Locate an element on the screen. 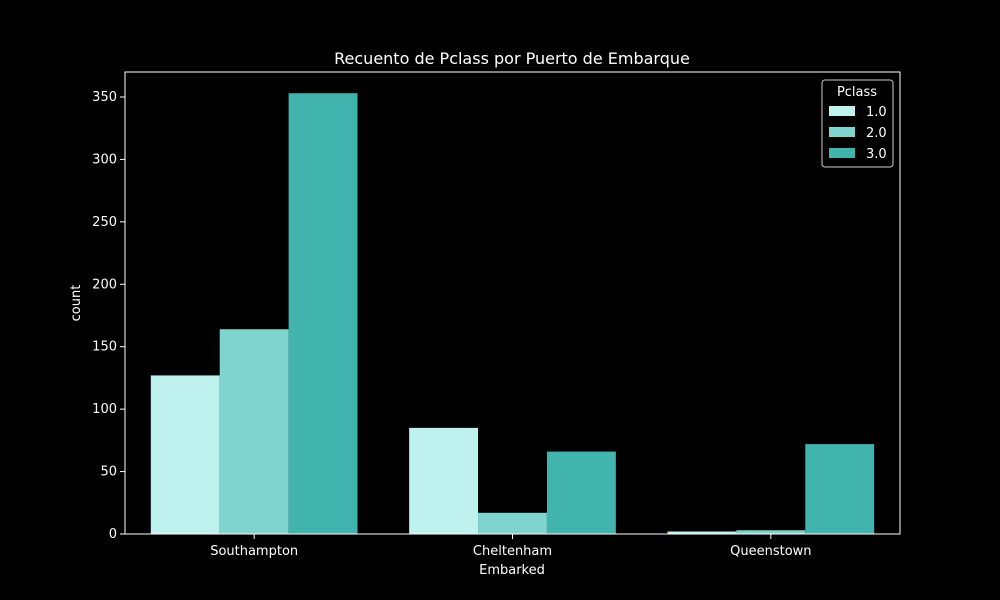 Image resolution: width=1000 pixels, height=600 pixels. legend-frame is located at coordinates (857, 123).